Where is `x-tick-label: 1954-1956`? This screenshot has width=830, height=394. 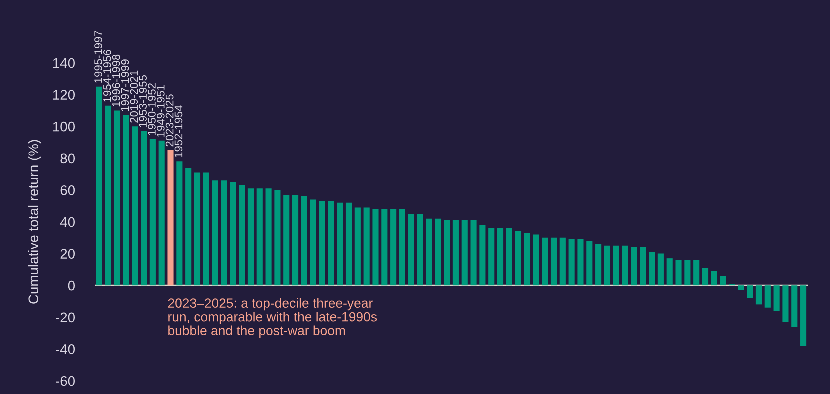 x-tick-label: 1954-1956 is located at coordinates (107, 76).